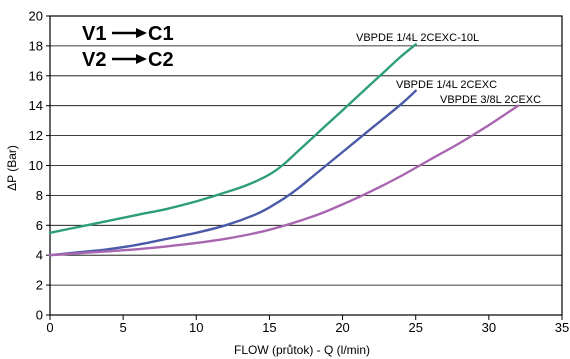 The width and height of the screenshot is (570, 359). I want to click on x-tick-label: 35, so click(562, 327).